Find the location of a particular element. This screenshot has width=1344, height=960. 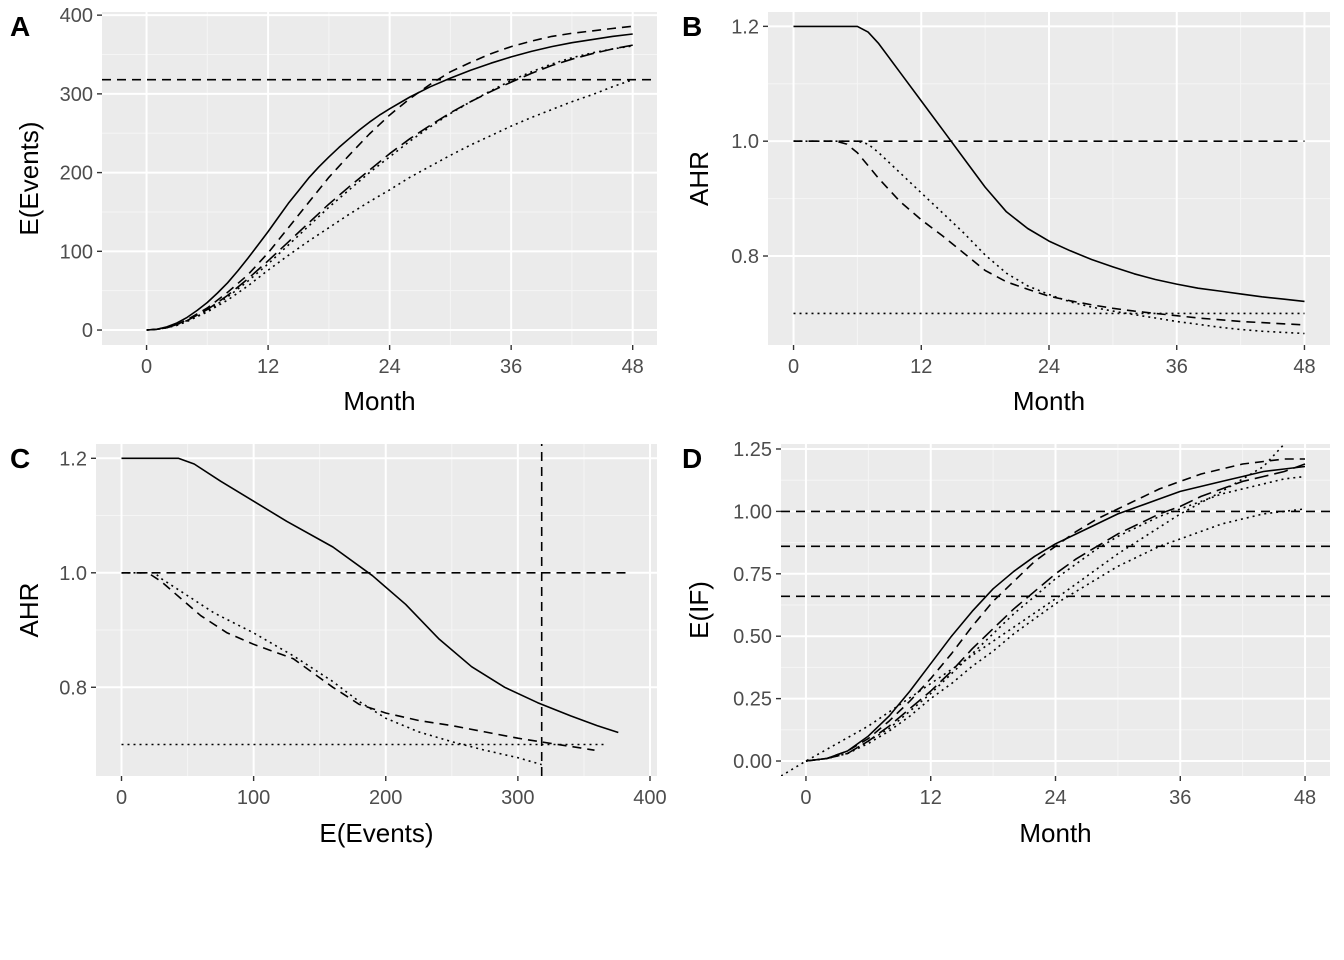

y-tick-label: 300 is located at coordinates (76, 95).